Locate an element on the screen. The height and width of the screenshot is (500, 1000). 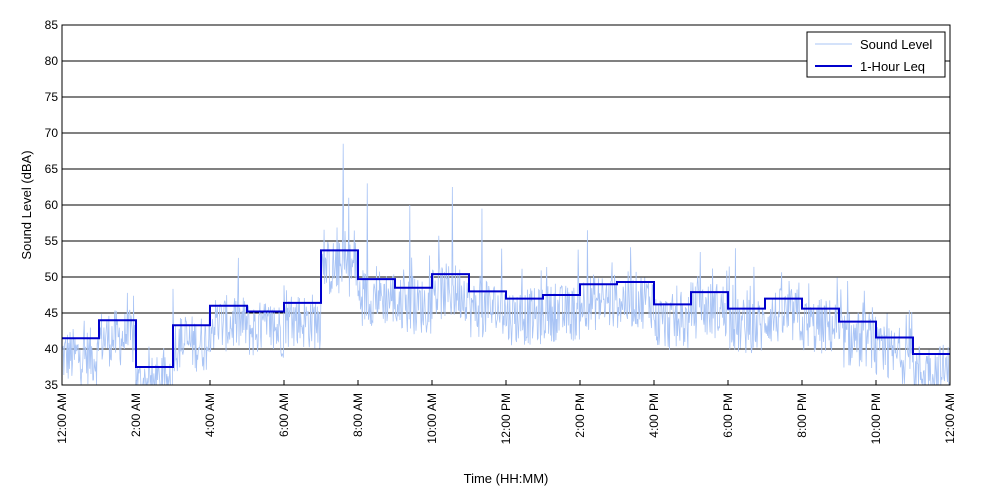
x-tick-label: 8:00 AM is located at coordinates (358, 415).